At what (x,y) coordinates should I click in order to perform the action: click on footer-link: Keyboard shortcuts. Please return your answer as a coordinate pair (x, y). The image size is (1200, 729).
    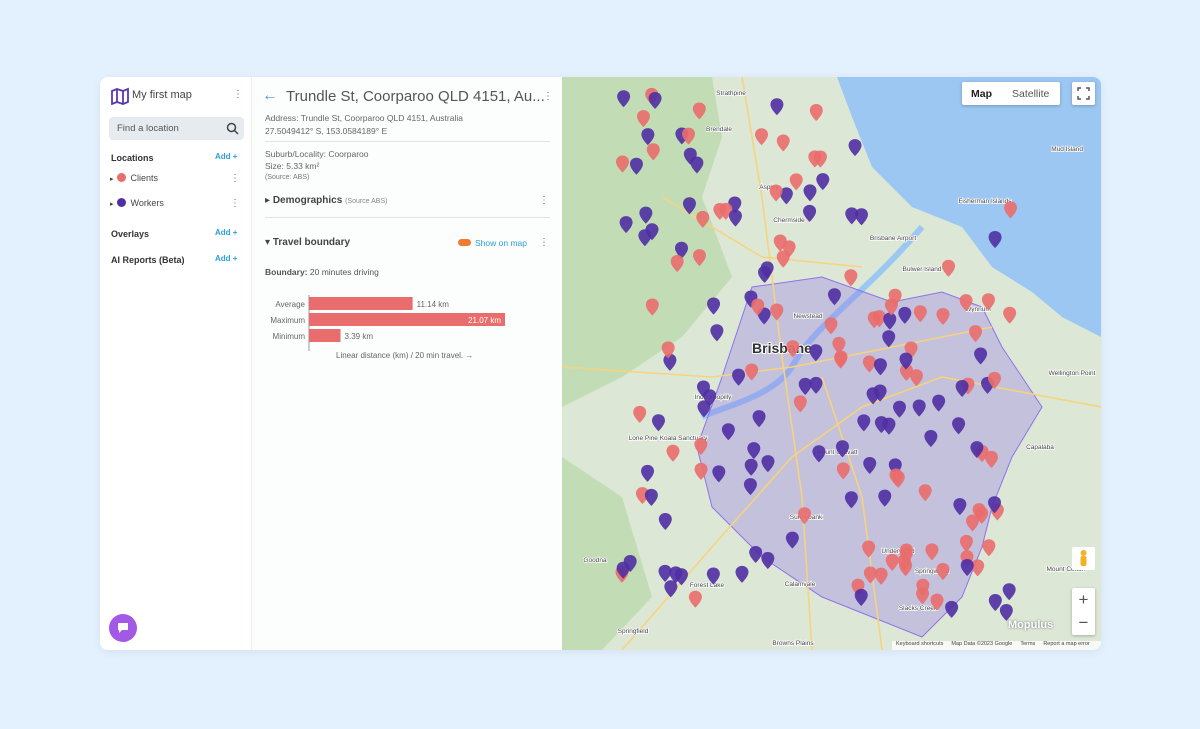
    Looking at the image, I should click on (920, 644).